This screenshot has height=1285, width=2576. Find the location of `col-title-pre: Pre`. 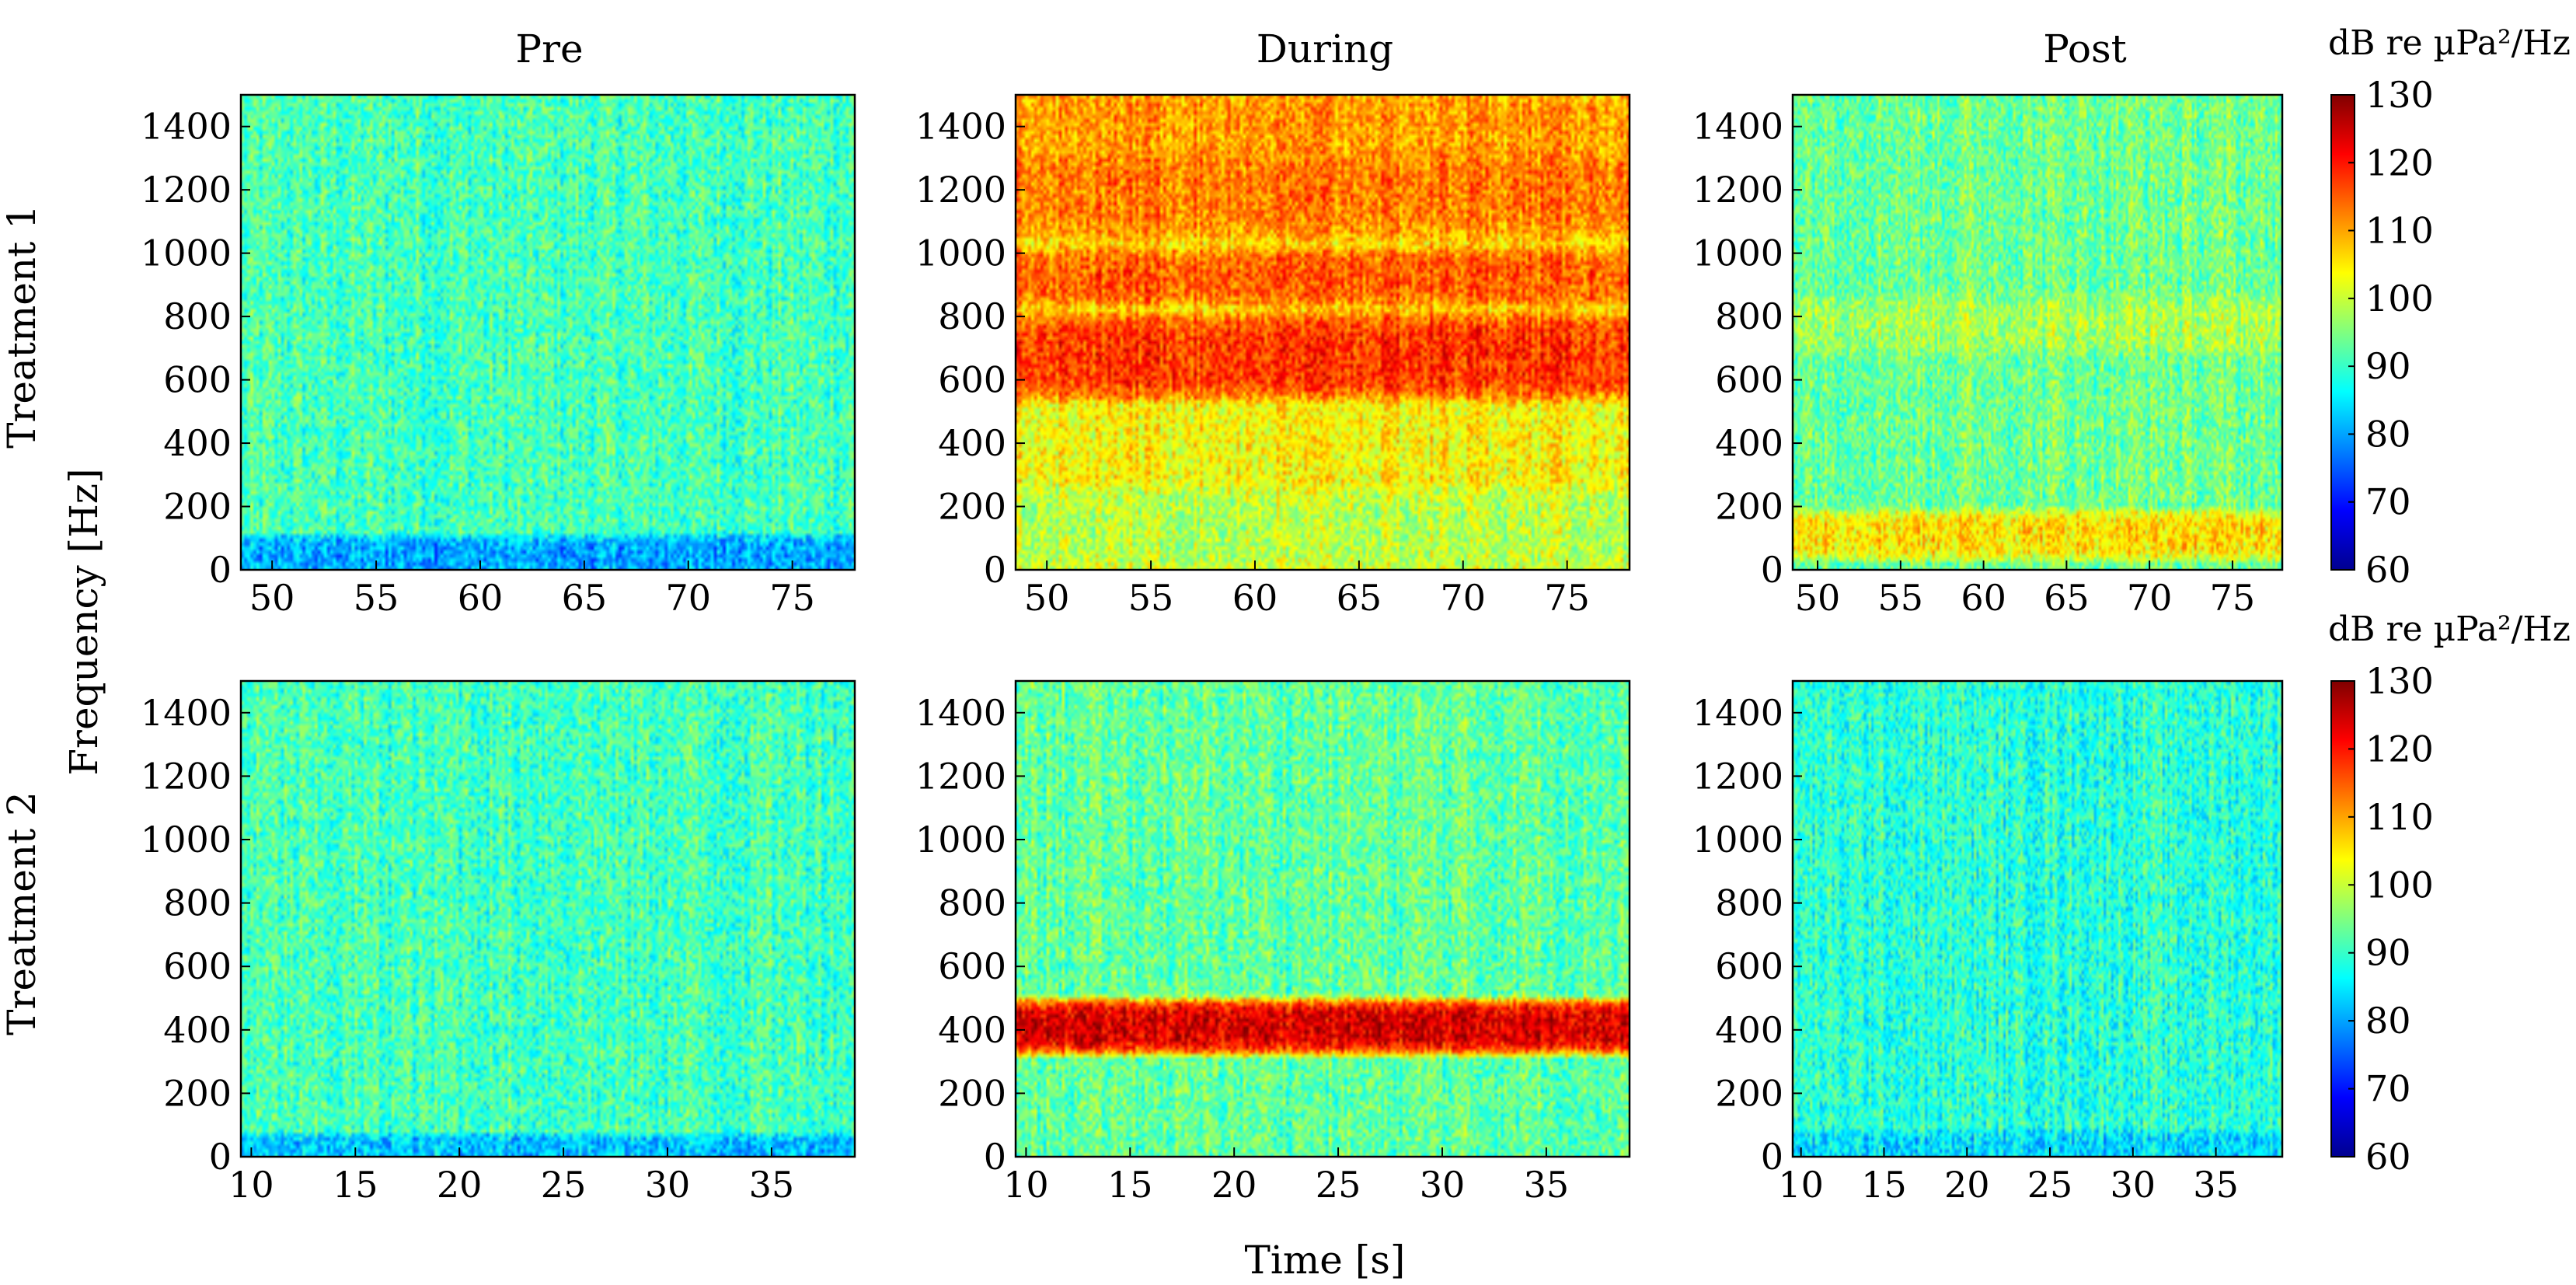

col-title-pre: Pre is located at coordinates (549, 49).